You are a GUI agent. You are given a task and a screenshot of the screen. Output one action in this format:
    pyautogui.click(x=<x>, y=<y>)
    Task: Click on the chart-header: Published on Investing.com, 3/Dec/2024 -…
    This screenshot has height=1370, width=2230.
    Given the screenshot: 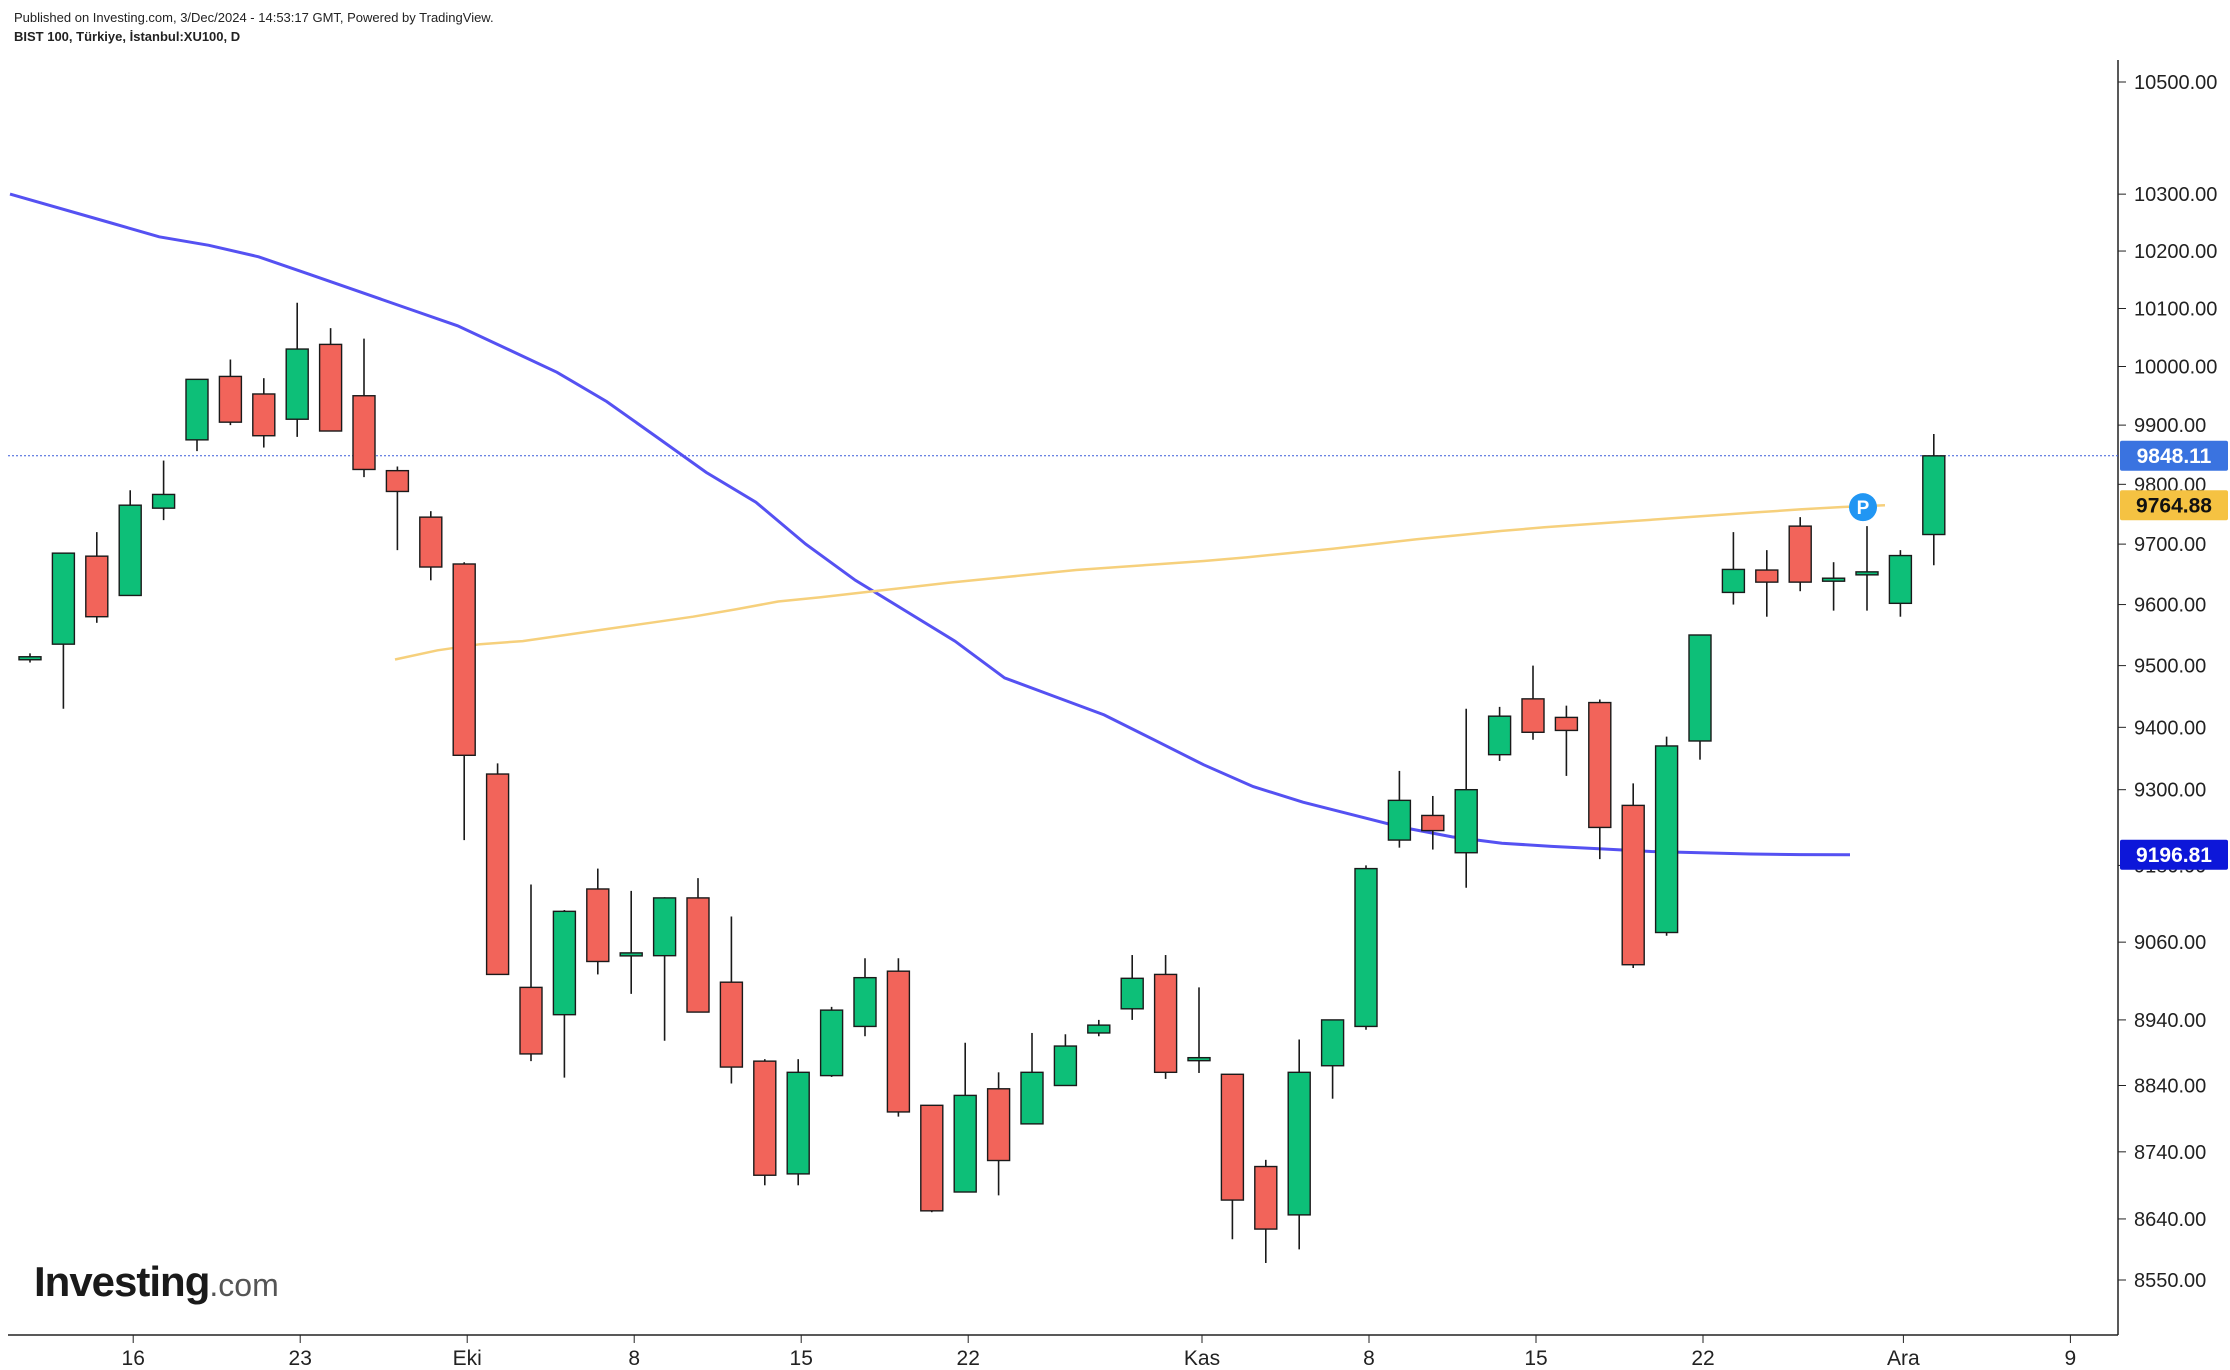 What is the action you would take?
    pyautogui.click(x=254, y=27)
    